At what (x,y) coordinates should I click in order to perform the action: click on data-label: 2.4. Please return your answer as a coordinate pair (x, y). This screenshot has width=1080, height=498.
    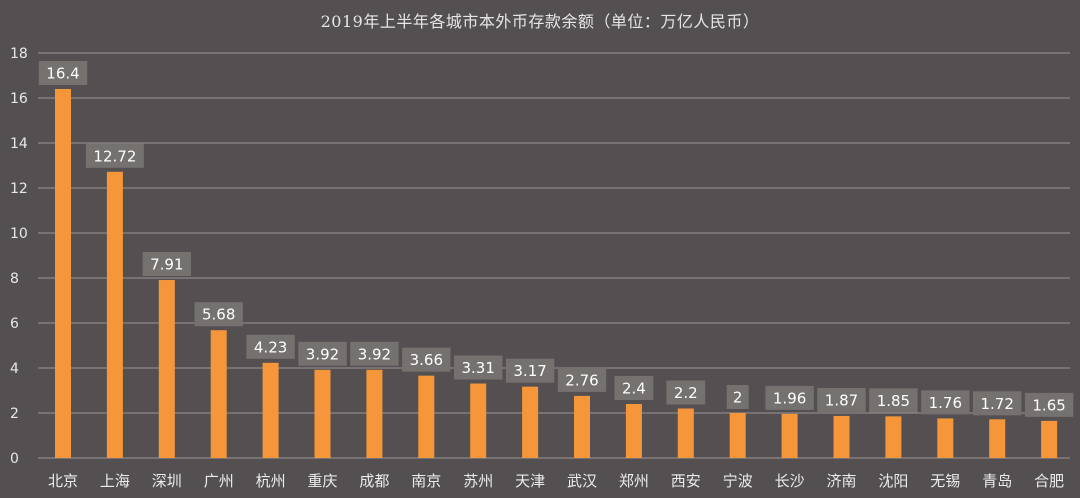
    Looking at the image, I should click on (634, 388).